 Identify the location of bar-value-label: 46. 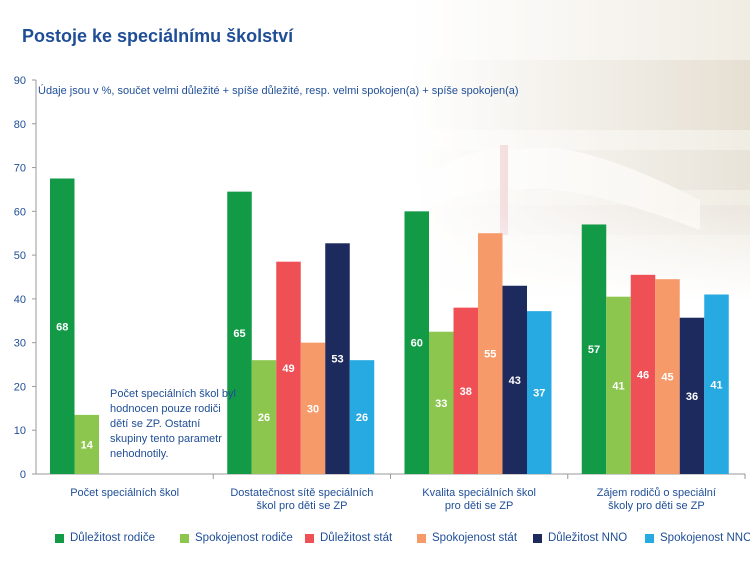
(643, 375).